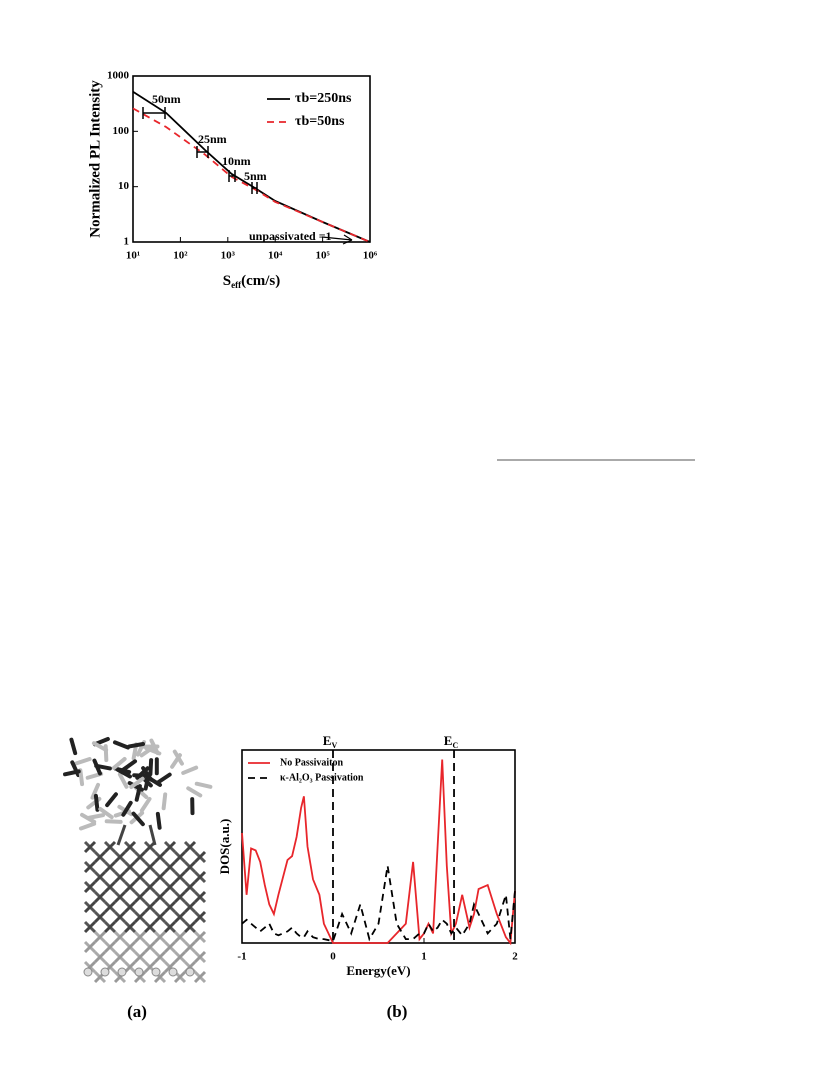 This screenshot has width=816, height=1079. I want to click on caption: (b), so click(397, 1011).